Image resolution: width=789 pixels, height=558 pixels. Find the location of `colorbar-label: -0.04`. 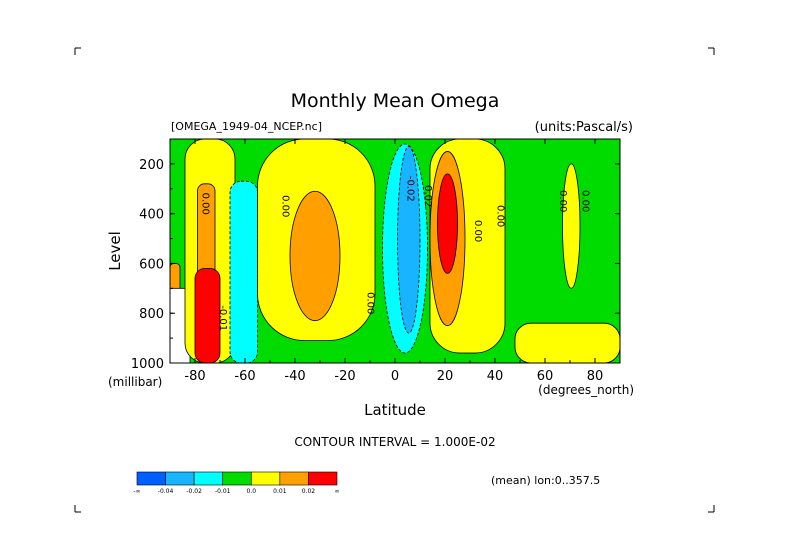

colorbar-label: -0.04 is located at coordinates (166, 491).